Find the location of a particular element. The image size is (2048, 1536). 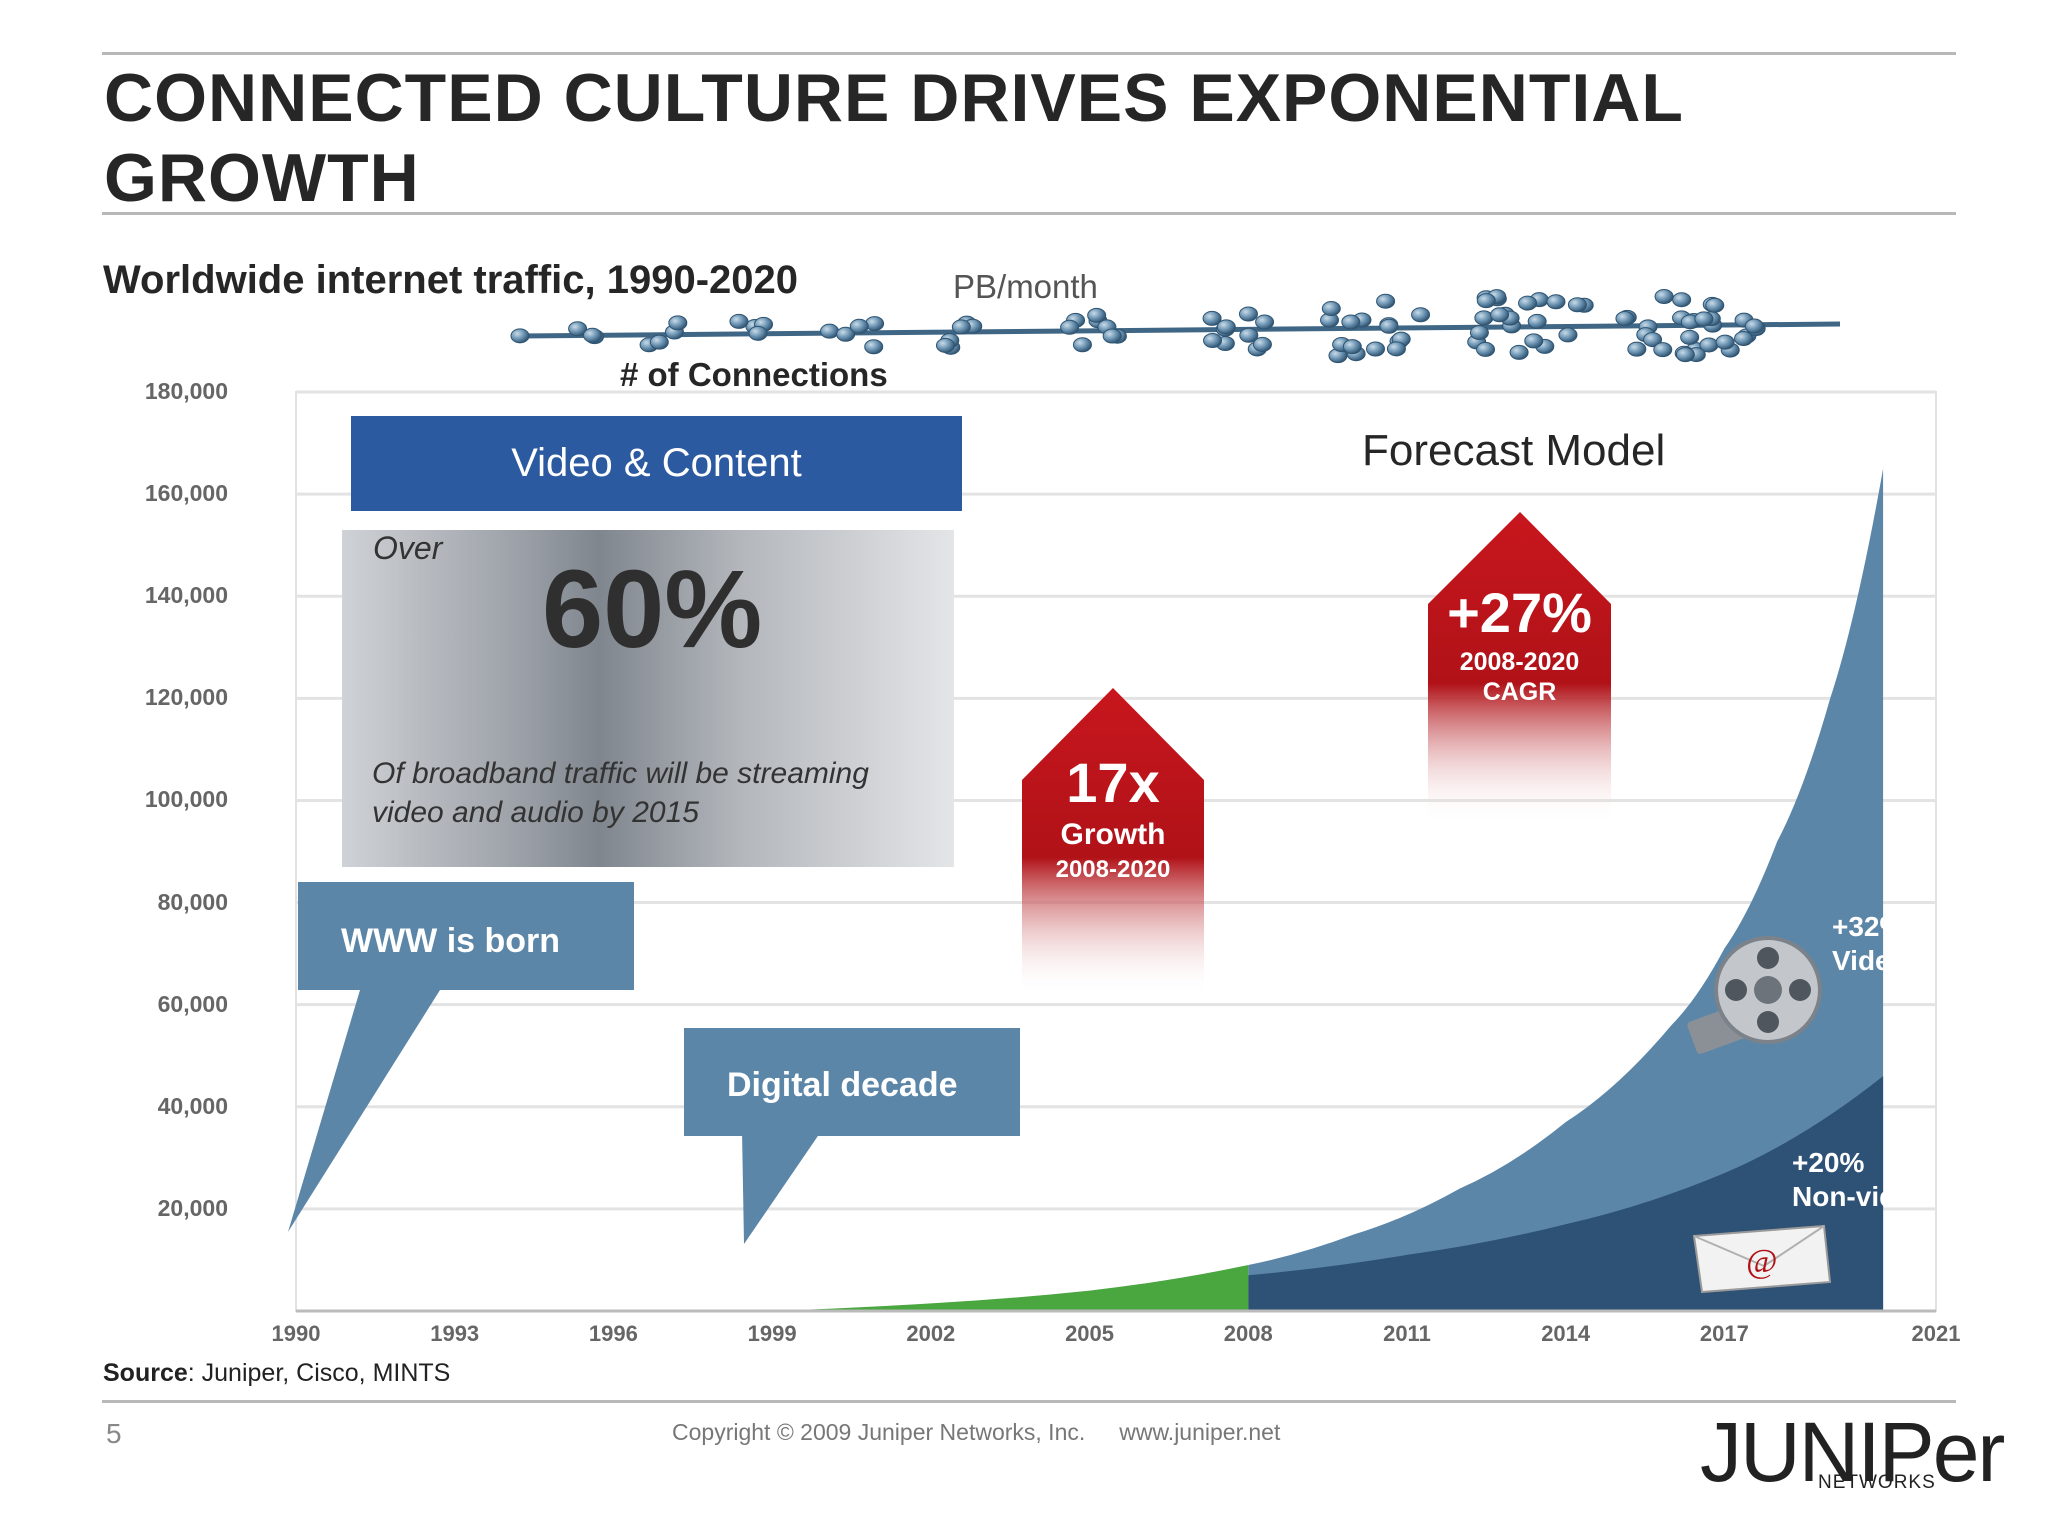

cagr-arrow is located at coordinates (1519, 668).